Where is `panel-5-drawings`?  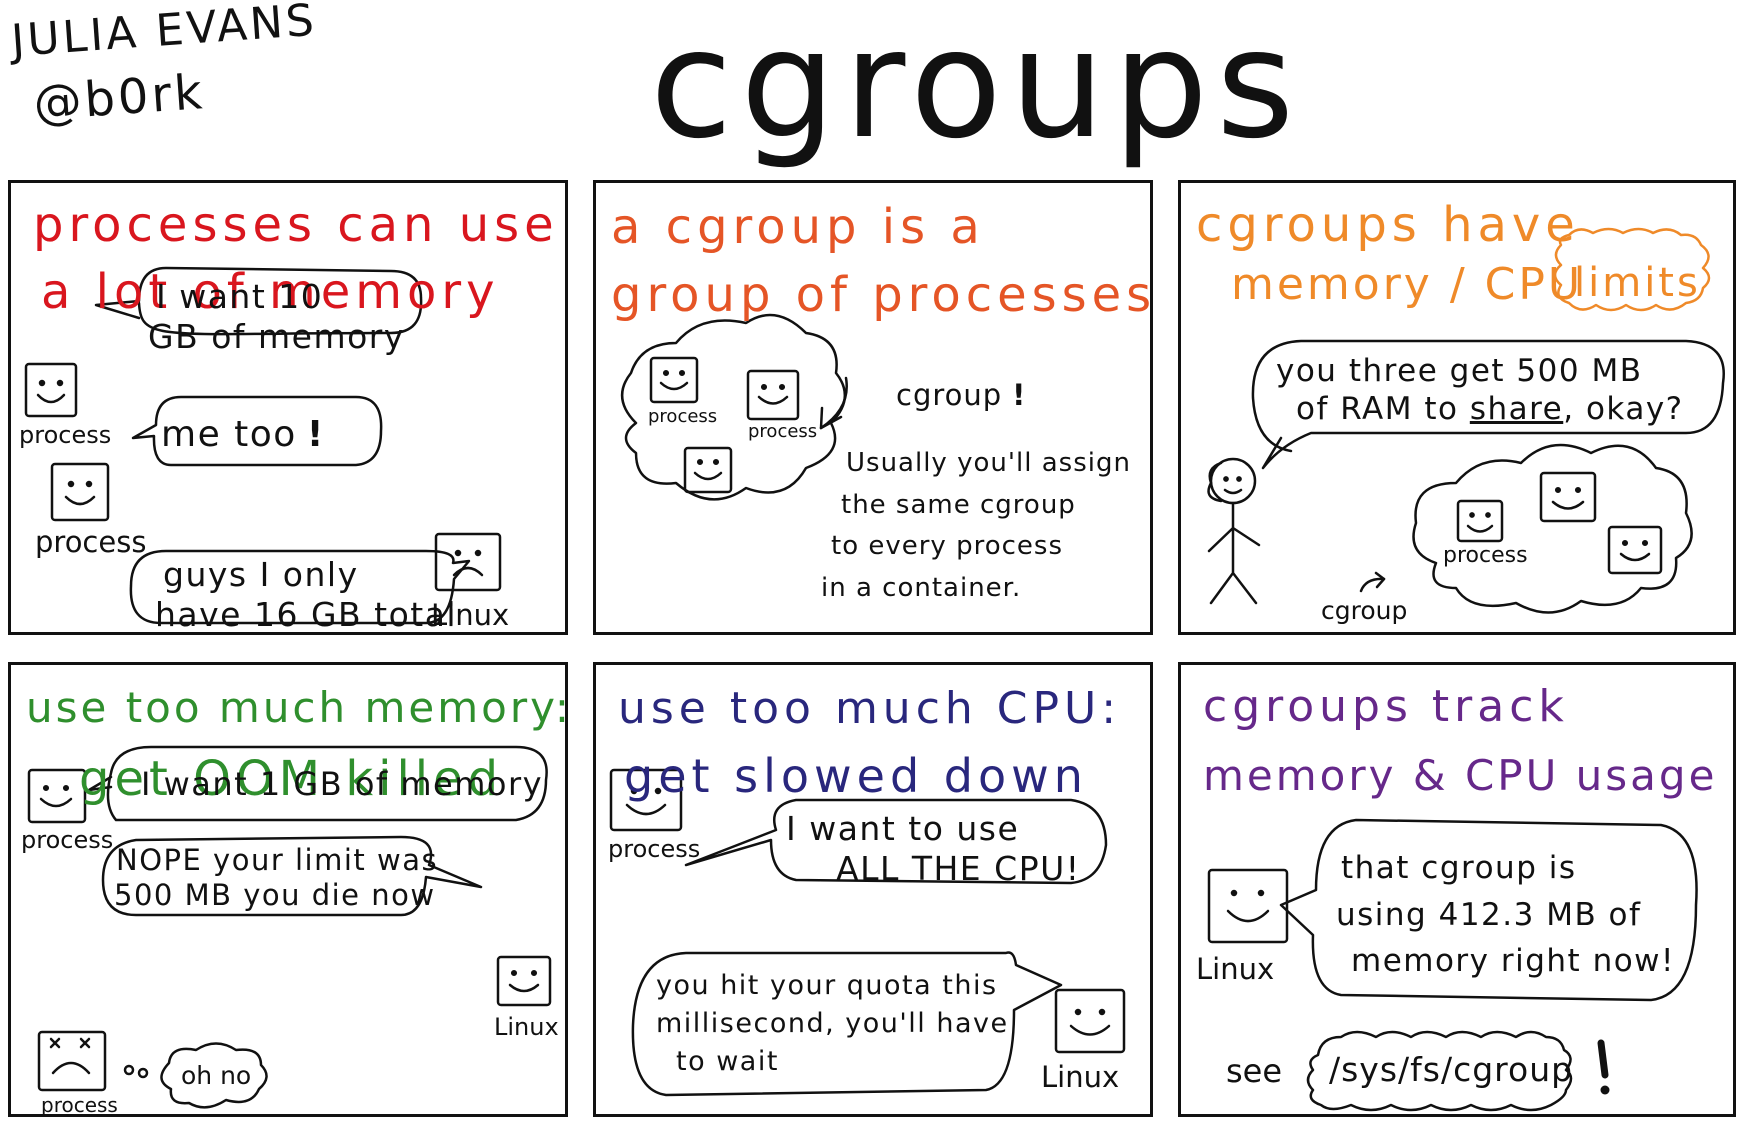 panel-5-drawings is located at coordinates (867, 932).